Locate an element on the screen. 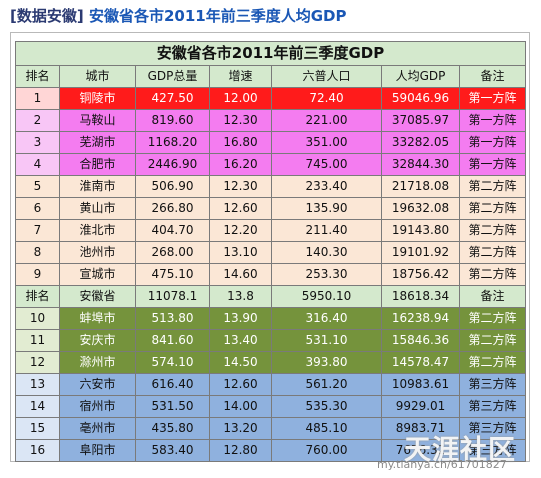 This screenshot has width=541, height=478. per-capita-gdp-cell: 7676.32 is located at coordinates (420, 450).